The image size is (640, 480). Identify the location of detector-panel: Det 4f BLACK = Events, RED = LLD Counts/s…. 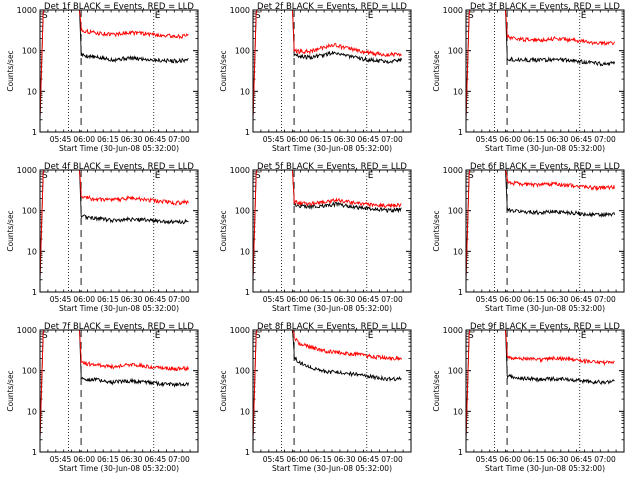
(102, 237).